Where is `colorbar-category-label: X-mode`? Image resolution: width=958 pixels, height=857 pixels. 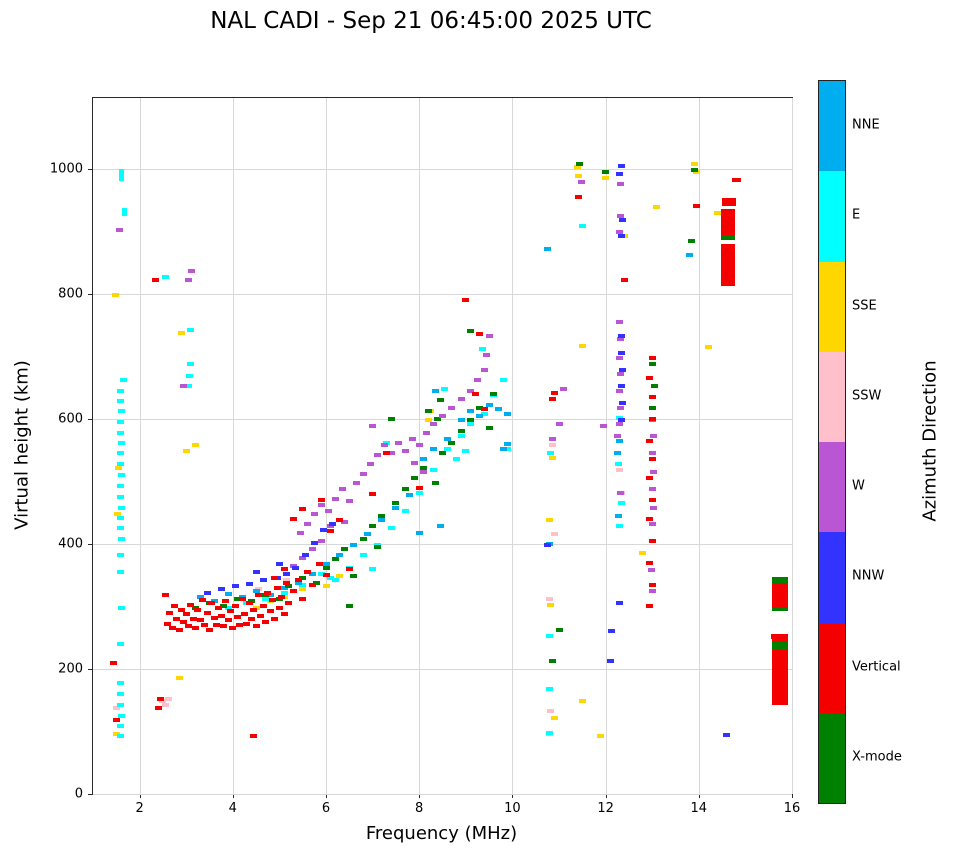 colorbar-category-label: X-mode is located at coordinates (877, 757).